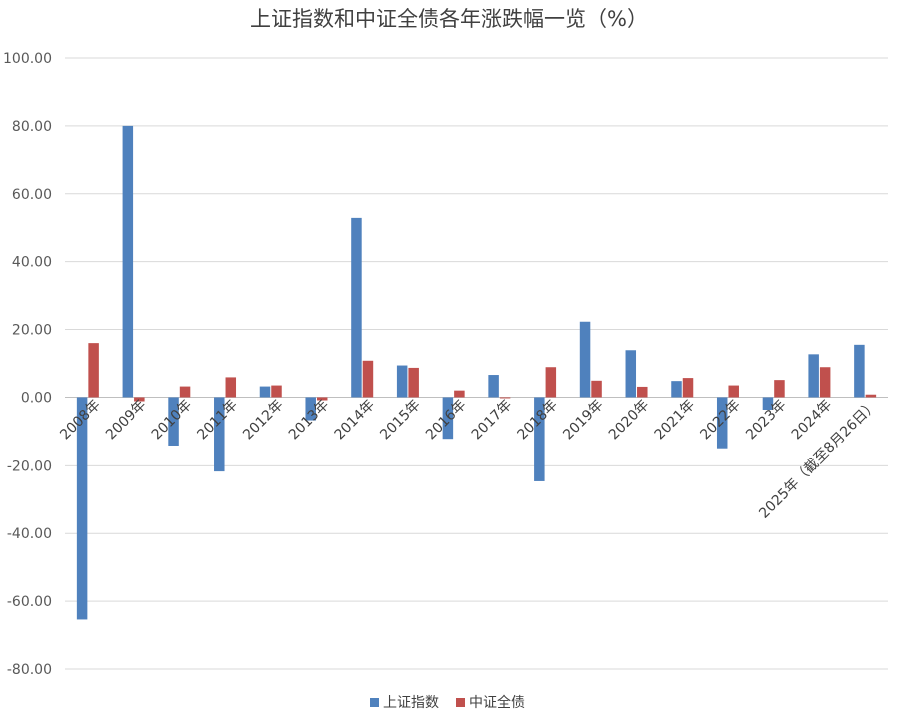  Describe the element at coordinates (675, 420) in the screenshot. I see `x-category-label: 2021年` at that location.